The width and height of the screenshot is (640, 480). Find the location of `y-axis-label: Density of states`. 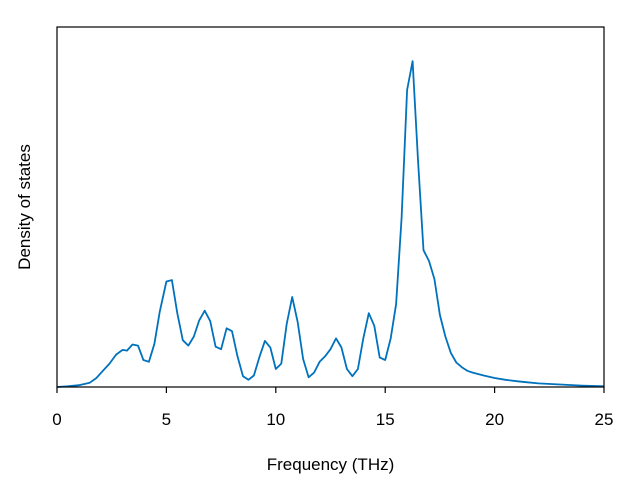

y-axis-label: Density of states is located at coordinates (24, 207).